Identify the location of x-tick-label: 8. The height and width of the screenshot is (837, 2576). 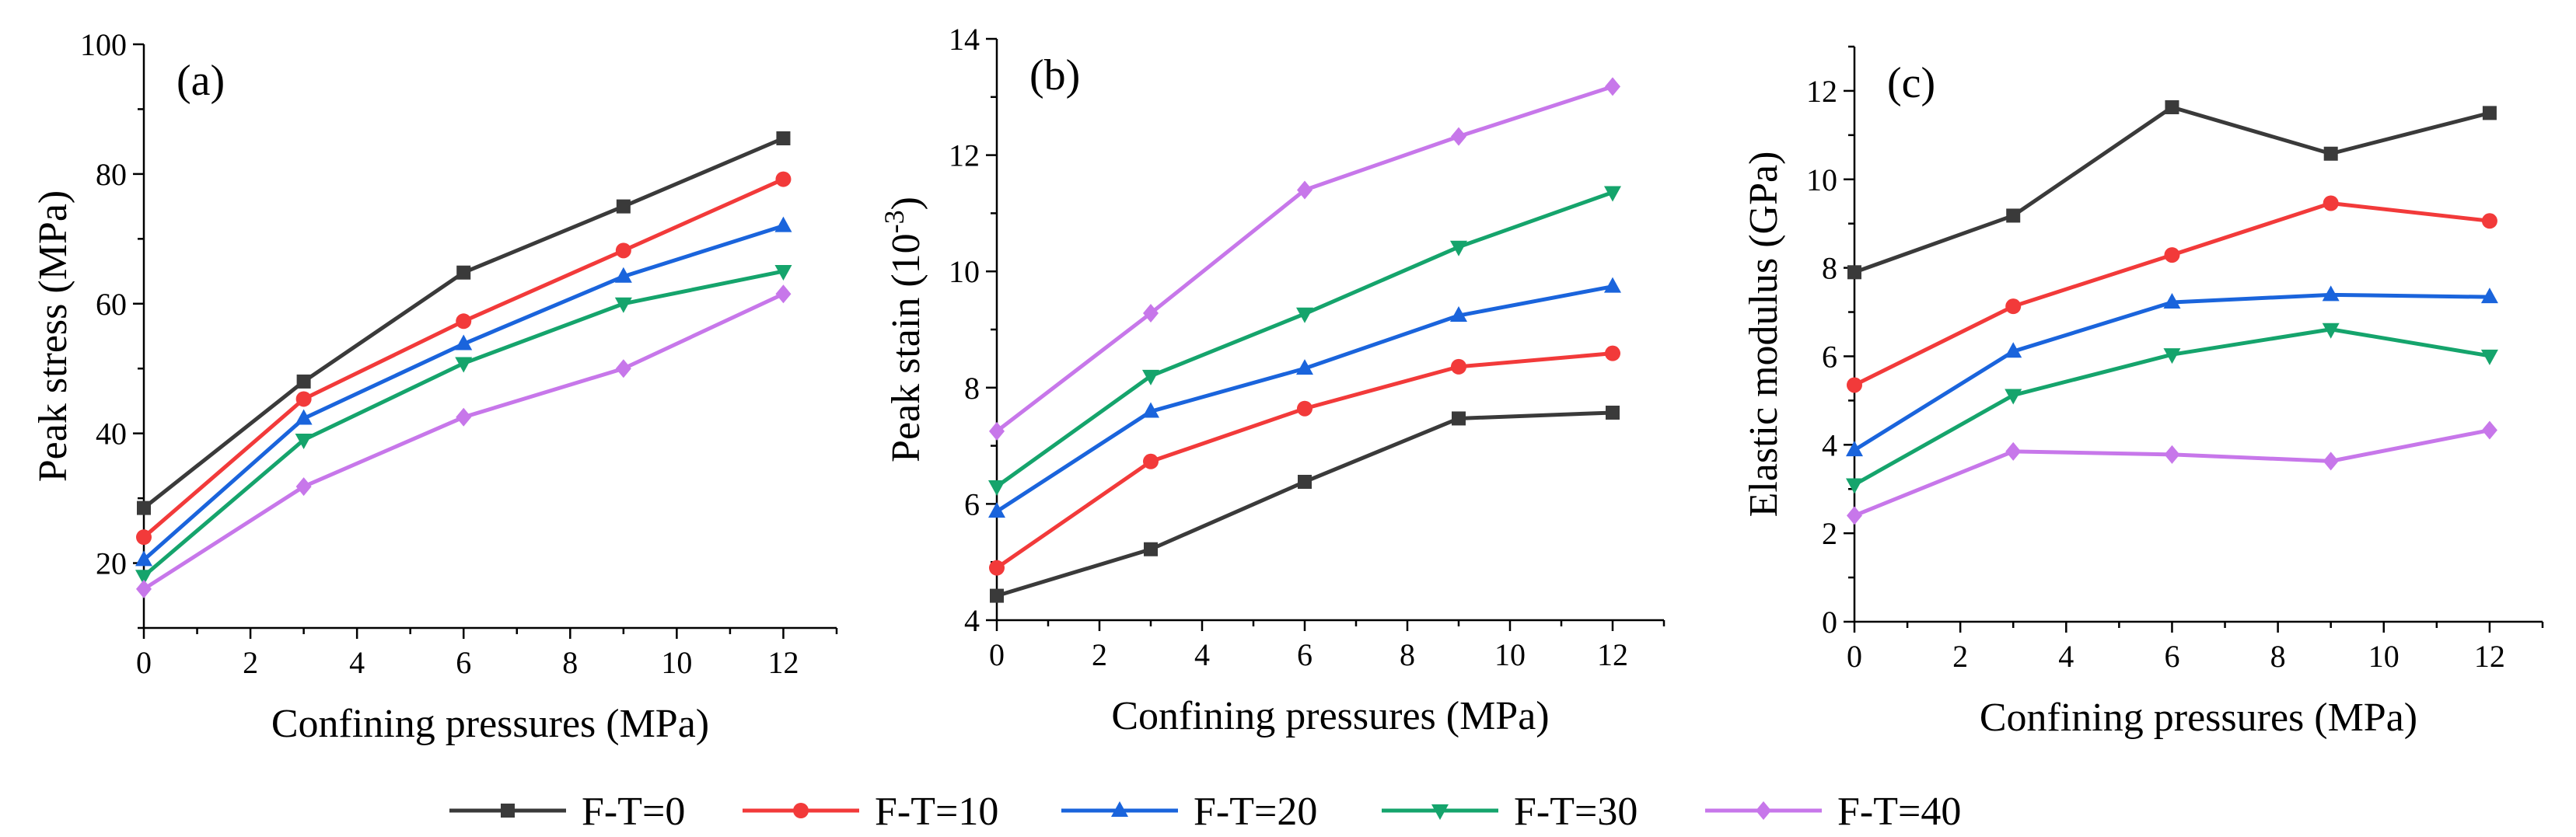
(1407, 654).